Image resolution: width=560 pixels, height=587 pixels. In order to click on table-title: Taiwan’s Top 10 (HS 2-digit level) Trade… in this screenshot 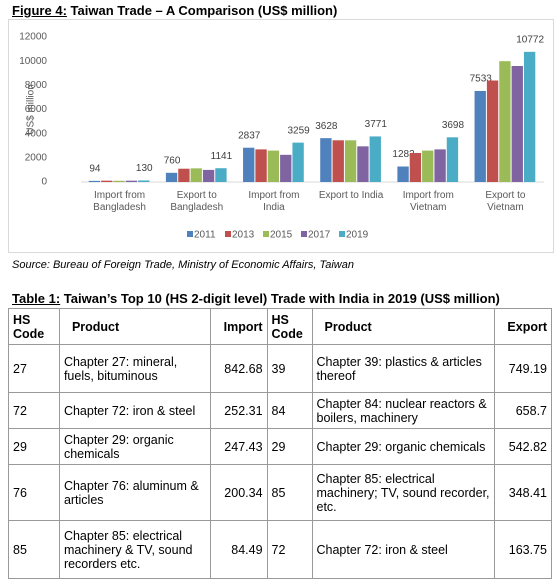, I will do `click(281, 298)`.